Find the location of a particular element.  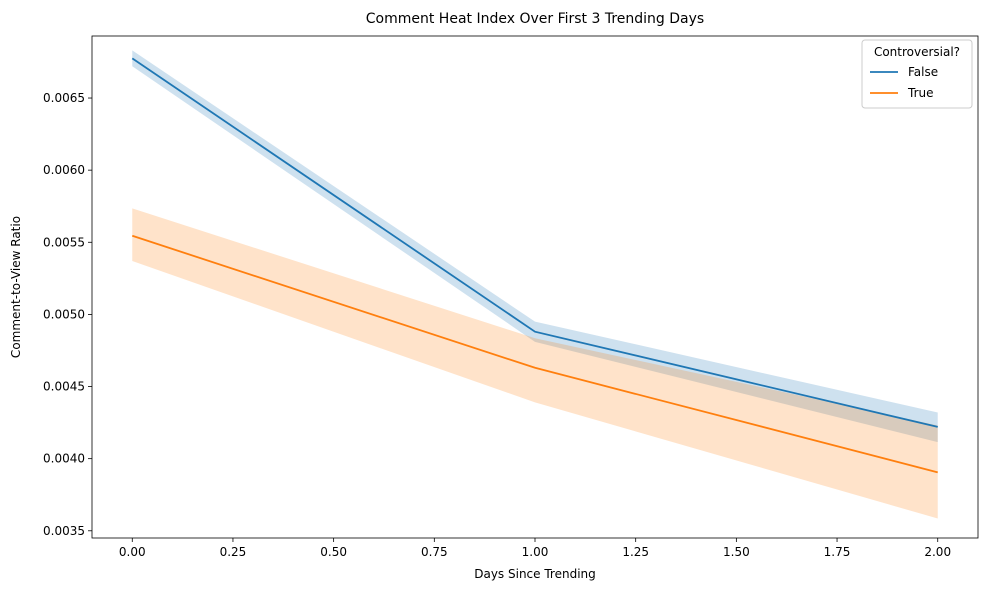

legend-label-false: False is located at coordinates (923, 72).